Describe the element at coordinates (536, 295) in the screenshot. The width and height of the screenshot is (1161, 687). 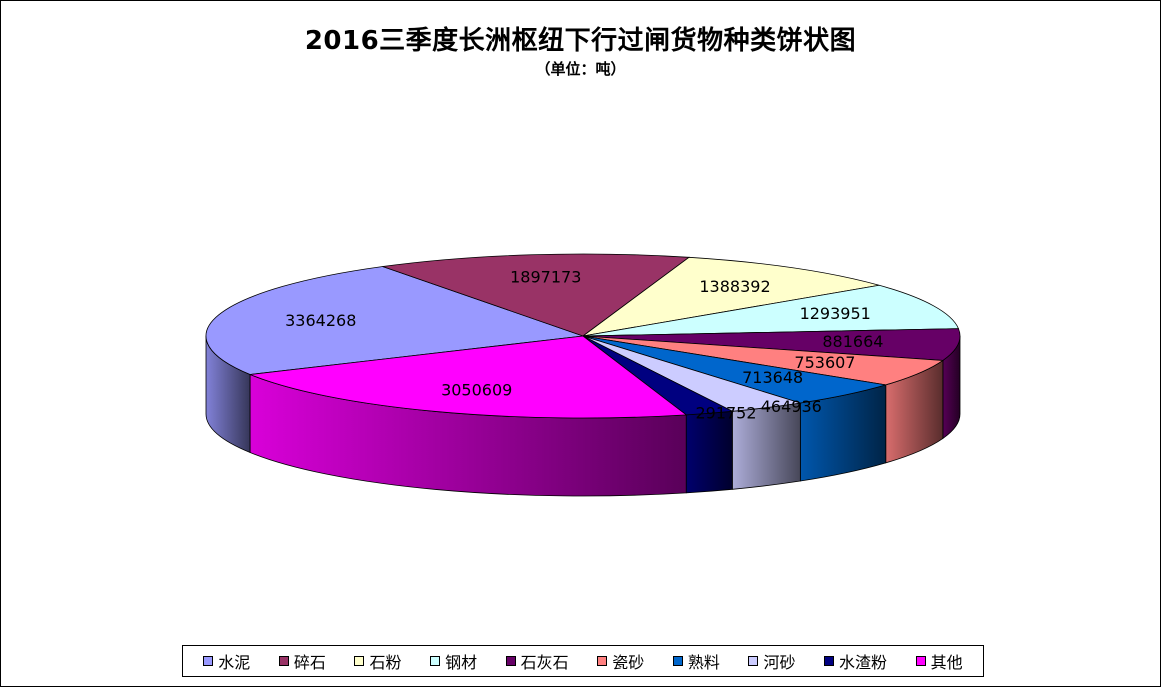
I see `slice-2-top` at that location.